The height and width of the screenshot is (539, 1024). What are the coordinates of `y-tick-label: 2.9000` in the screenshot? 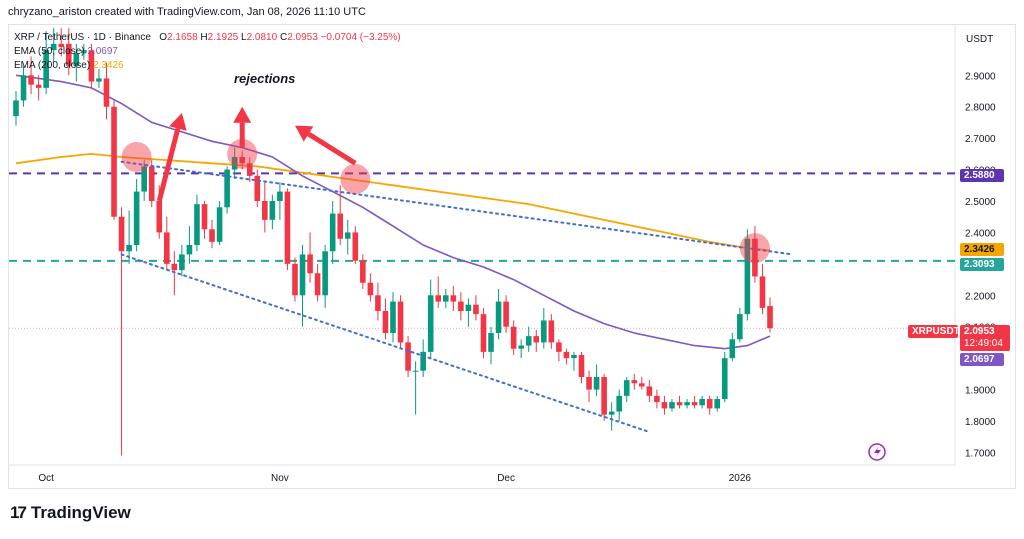 It's located at (980, 76).